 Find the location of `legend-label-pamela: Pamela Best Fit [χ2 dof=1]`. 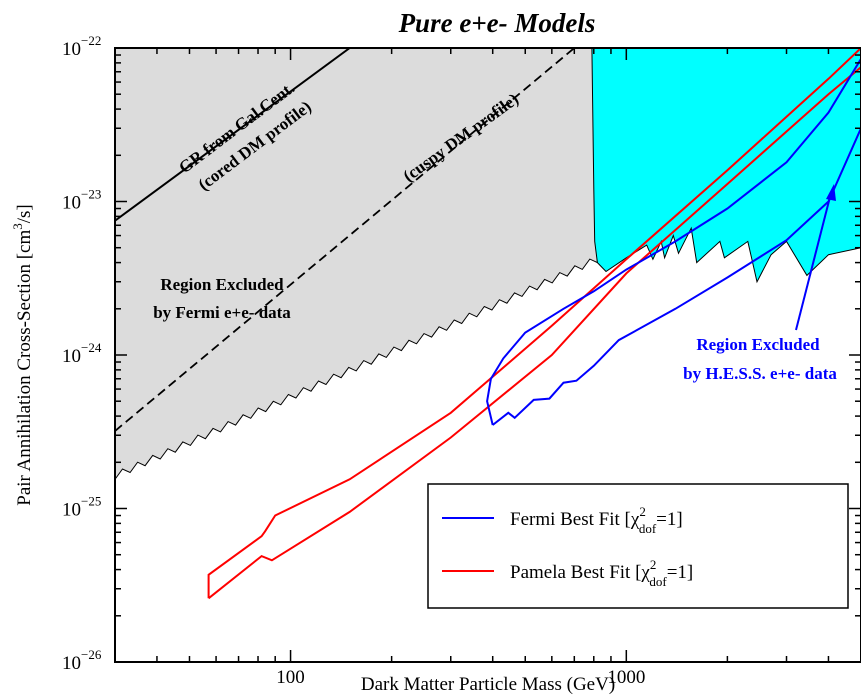

legend-label-pamela: Pamela Best Fit [χ2 dof=1] is located at coordinates (601, 573).